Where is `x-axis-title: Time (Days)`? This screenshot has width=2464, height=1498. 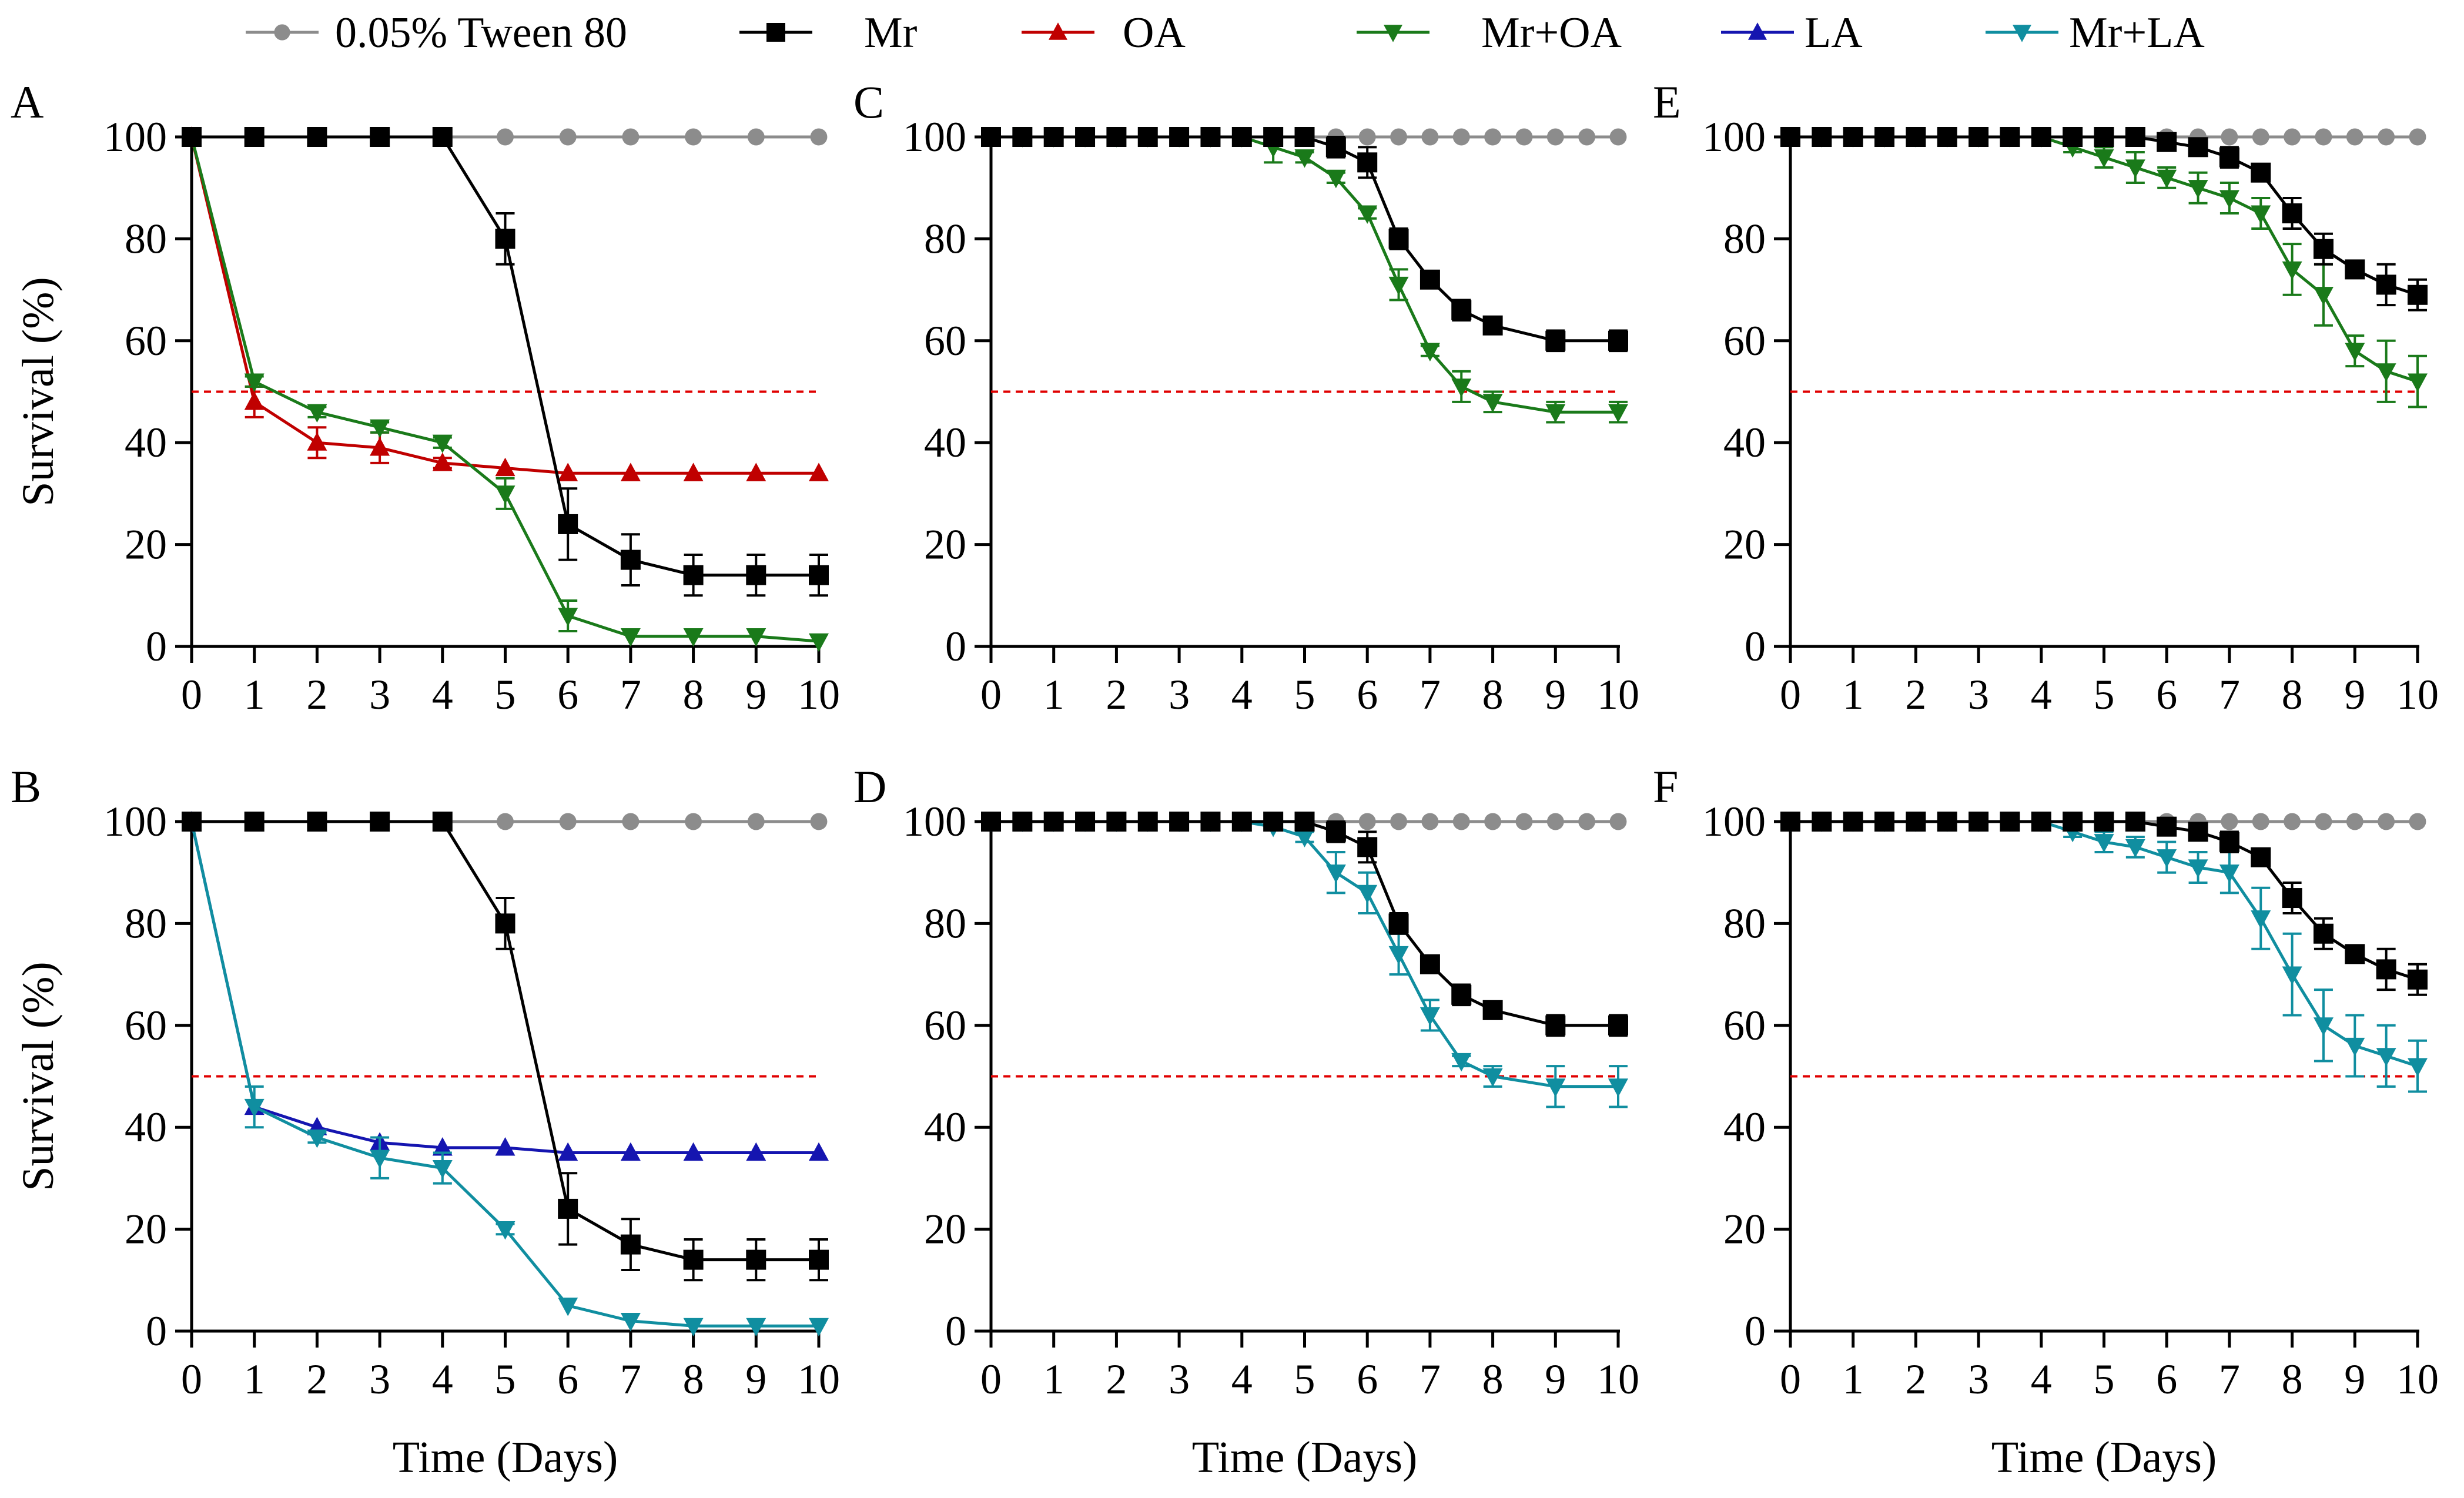 x-axis-title: Time (Days) is located at coordinates (1305, 1457).